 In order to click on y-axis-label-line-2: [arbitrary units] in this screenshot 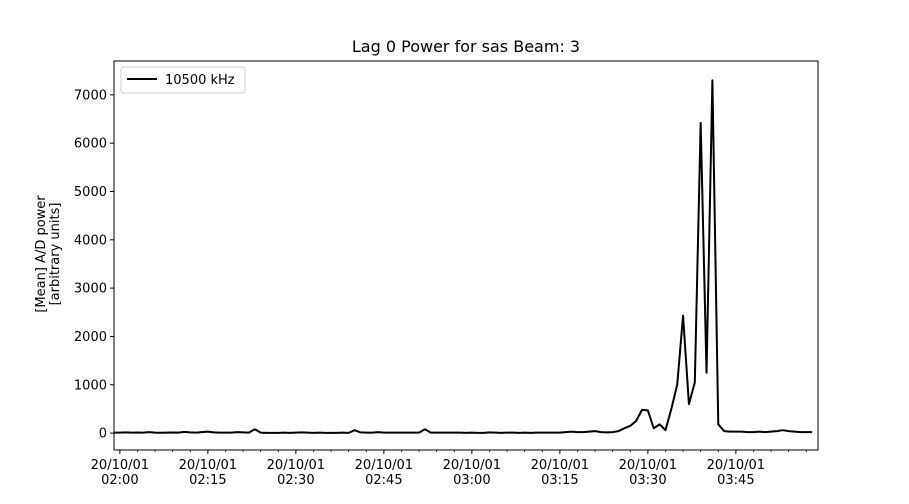, I will do `click(55, 254)`.